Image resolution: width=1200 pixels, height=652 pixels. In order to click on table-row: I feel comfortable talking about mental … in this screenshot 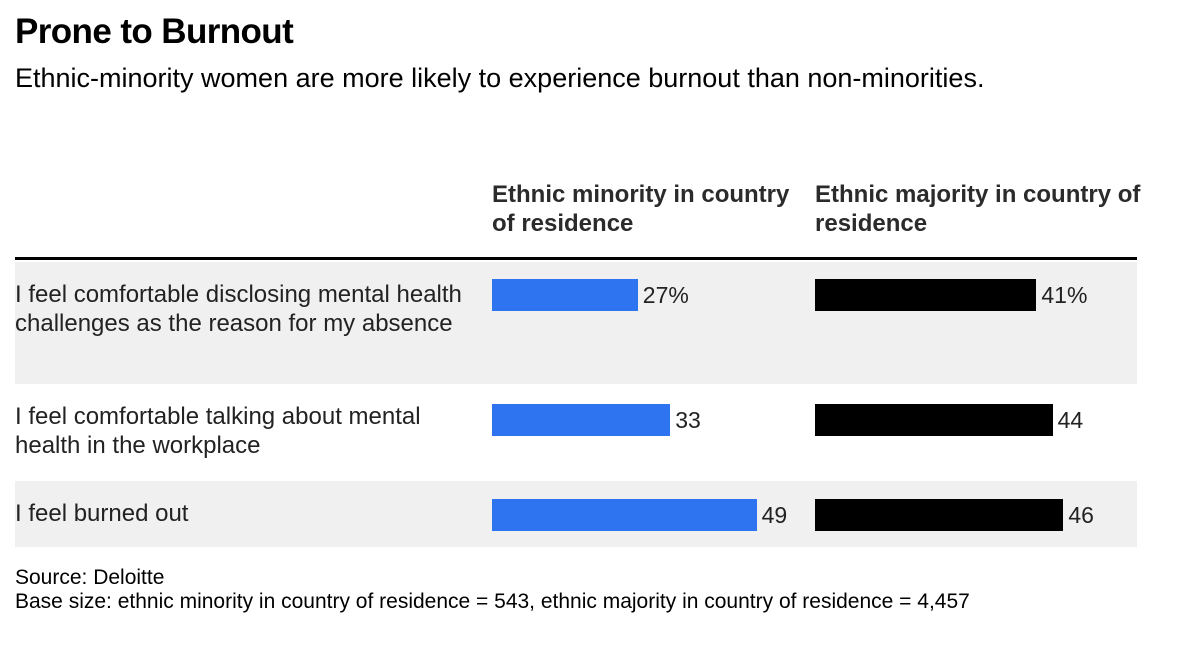, I will do `click(576, 432)`.